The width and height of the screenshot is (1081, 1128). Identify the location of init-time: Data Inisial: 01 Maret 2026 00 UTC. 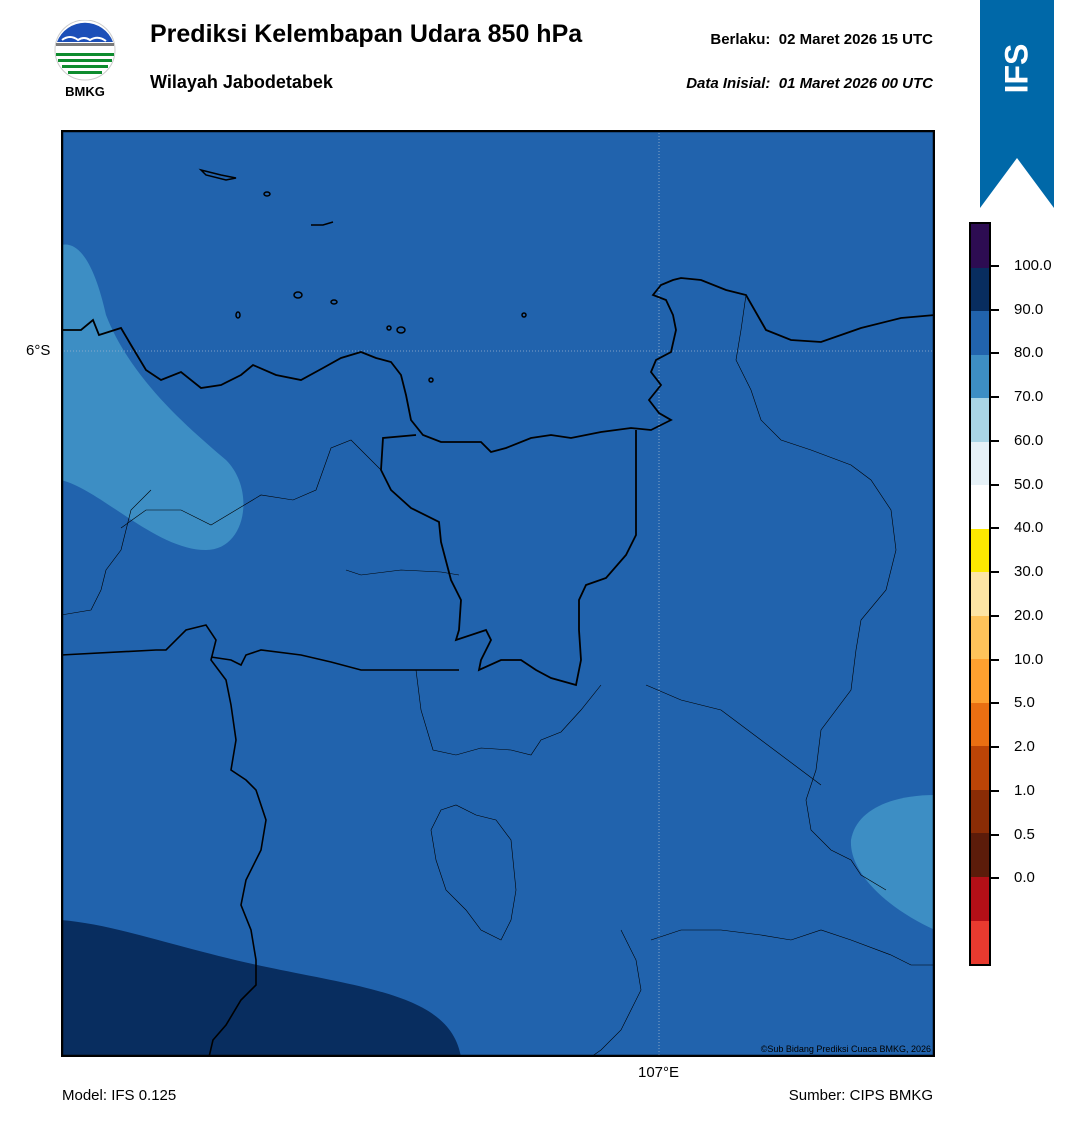
(809, 83).